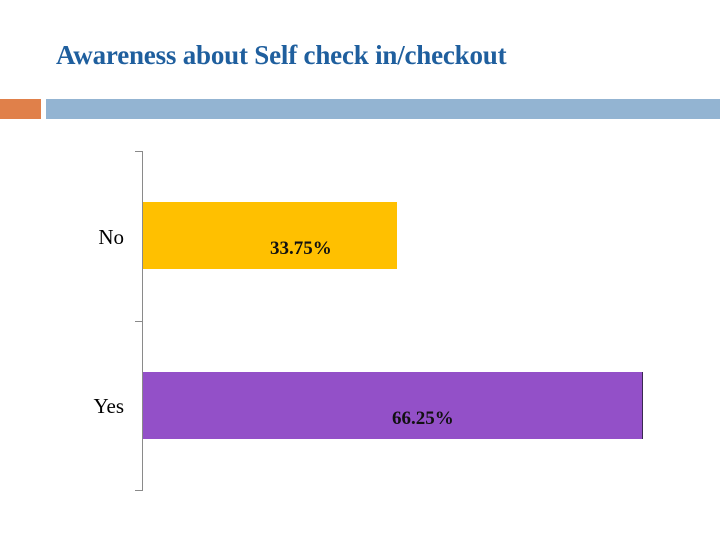 This screenshot has height=540, width=720. I want to click on slide-title: Awareness about Self check in/checkout, so click(281, 55).